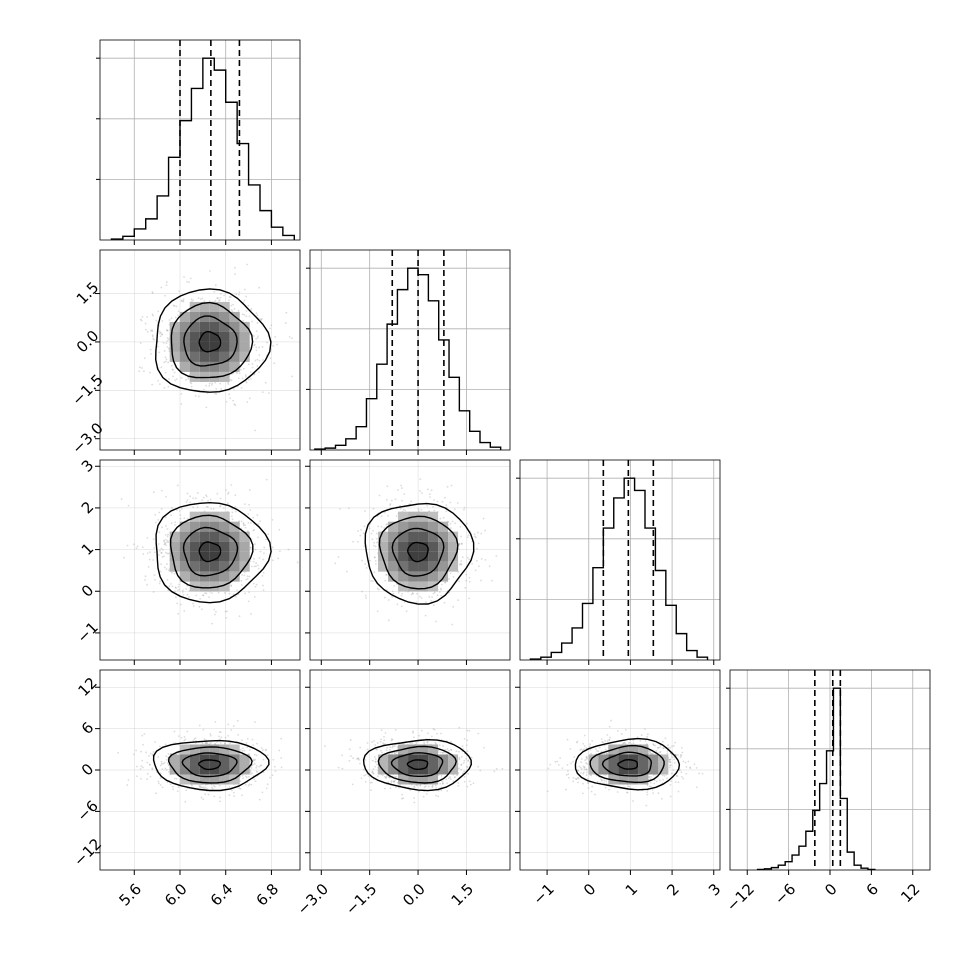 Image resolution: width=970 pixels, height=970 pixels. What do you see at coordinates (361, 899) in the screenshot?
I see `x-tick-label: −1.5` at bounding box center [361, 899].